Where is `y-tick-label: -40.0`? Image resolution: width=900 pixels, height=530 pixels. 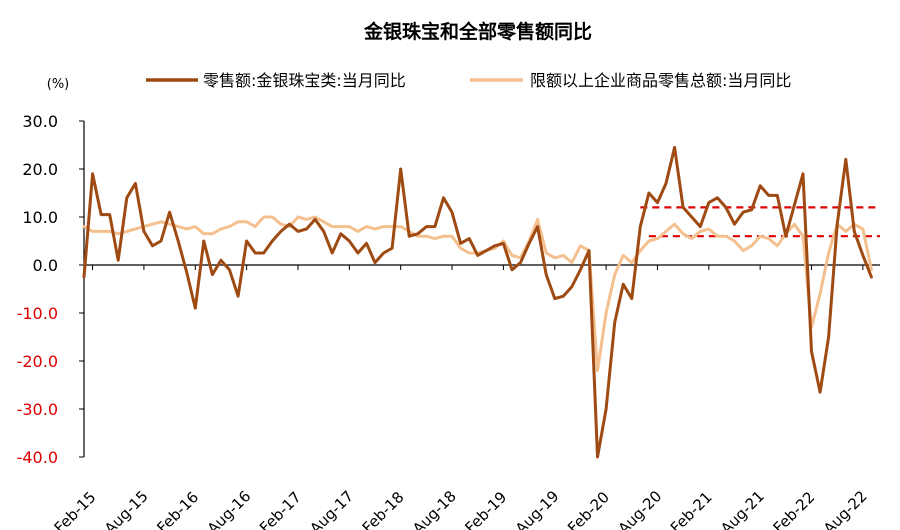 y-tick-label: -40.0 is located at coordinates (37, 457).